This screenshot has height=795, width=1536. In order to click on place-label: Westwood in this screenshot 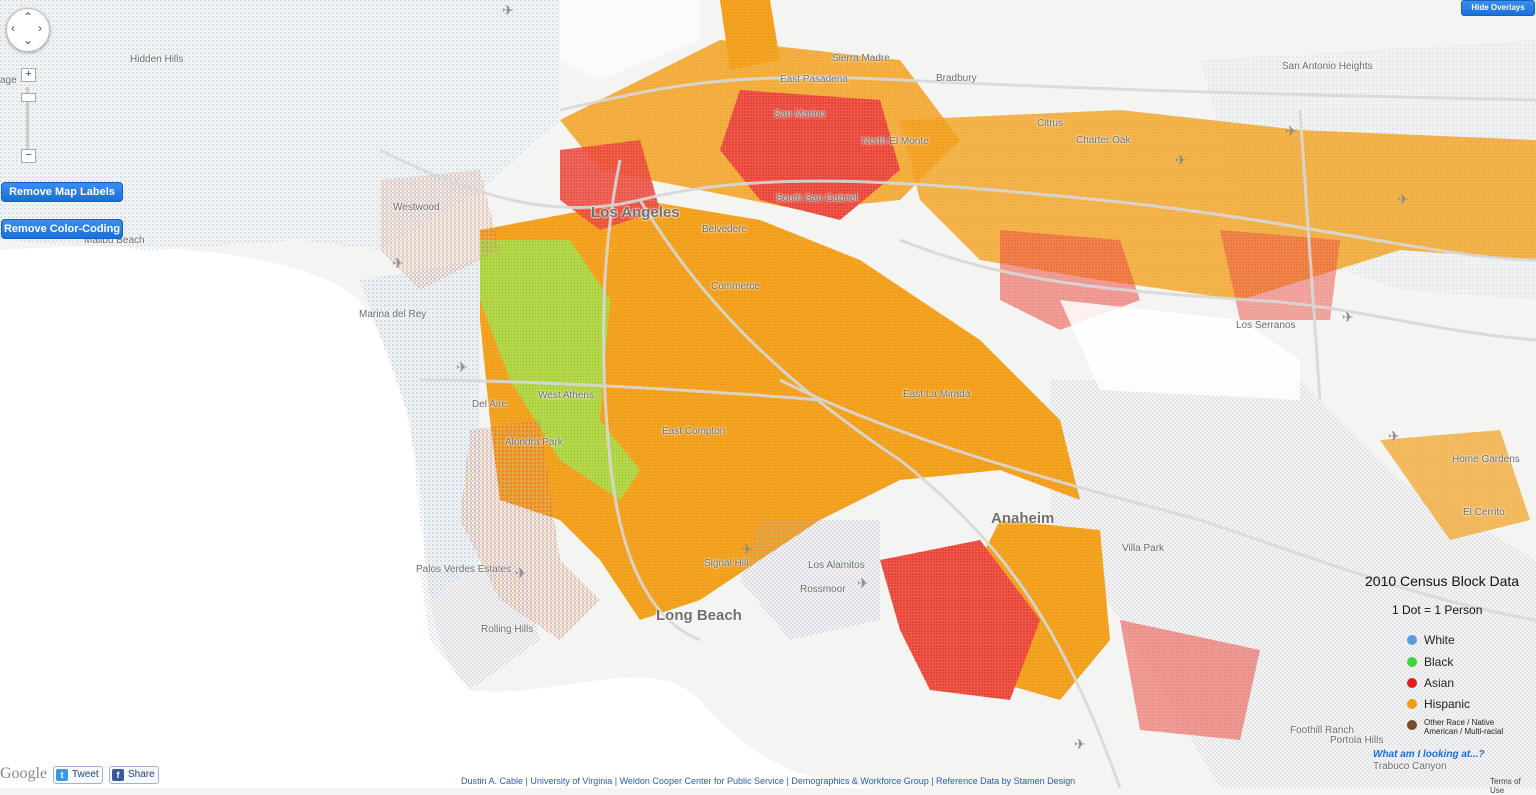, I will do `click(416, 207)`.